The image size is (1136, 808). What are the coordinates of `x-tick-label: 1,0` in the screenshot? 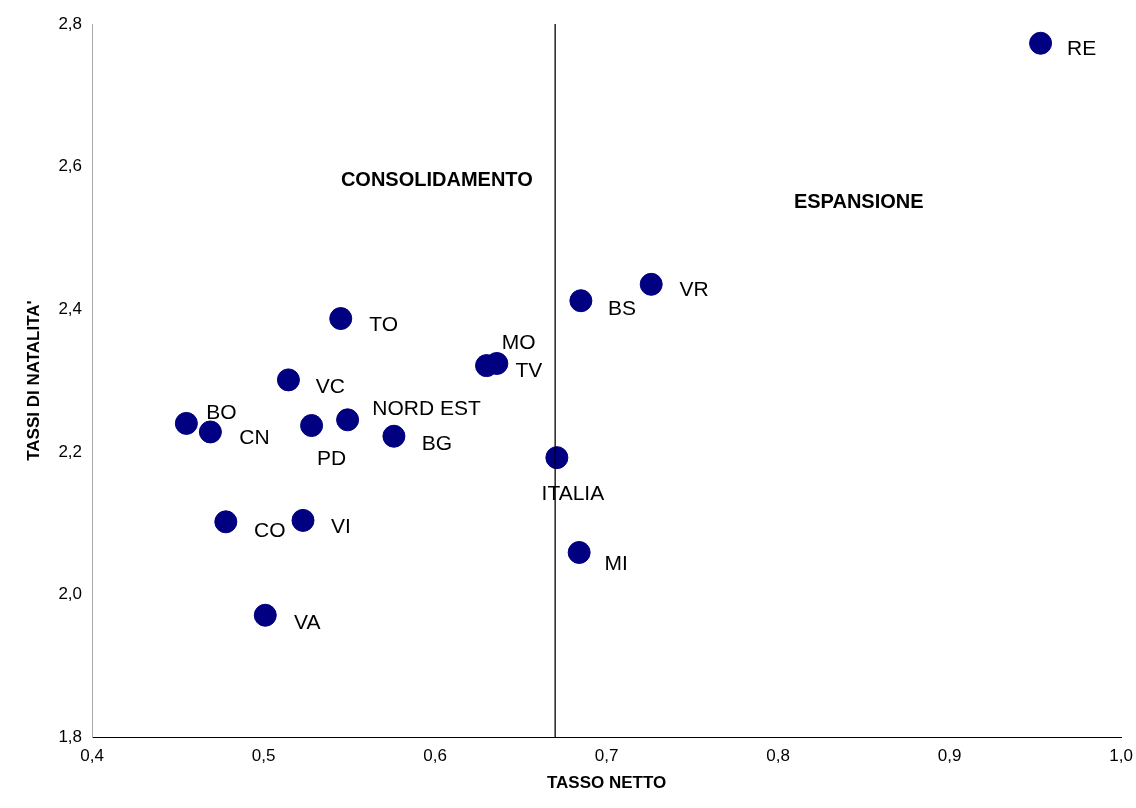 It's located at (1121, 756).